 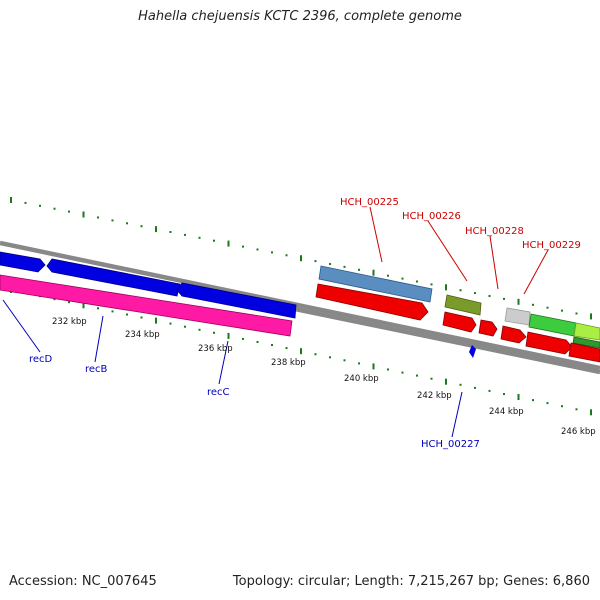 What do you see at coordinates (23, 262) in the screenshot?
I see `gene-recD-block` at bounding box center [23, 262].